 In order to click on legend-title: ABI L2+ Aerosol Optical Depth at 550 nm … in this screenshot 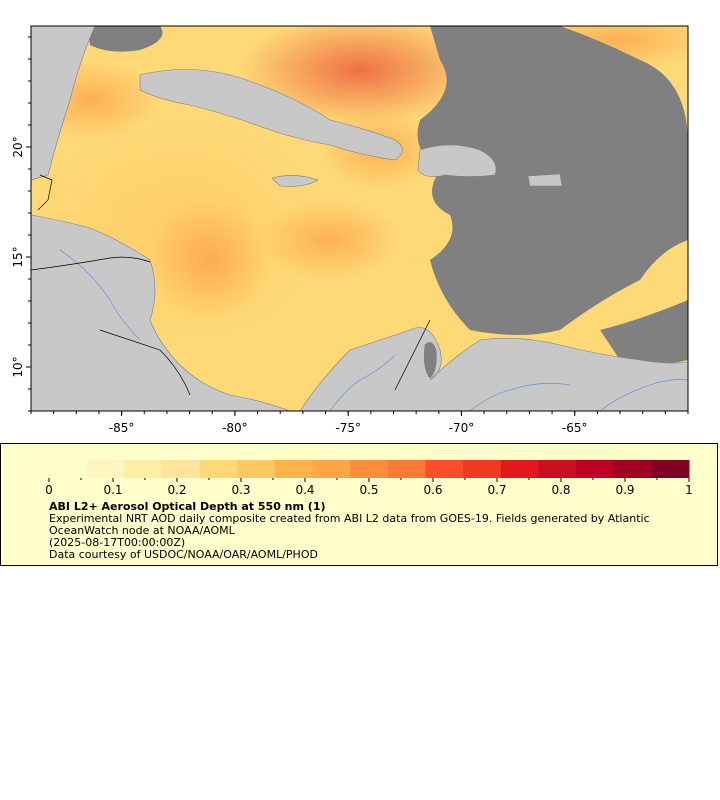, I will do `click(187, 506)`.